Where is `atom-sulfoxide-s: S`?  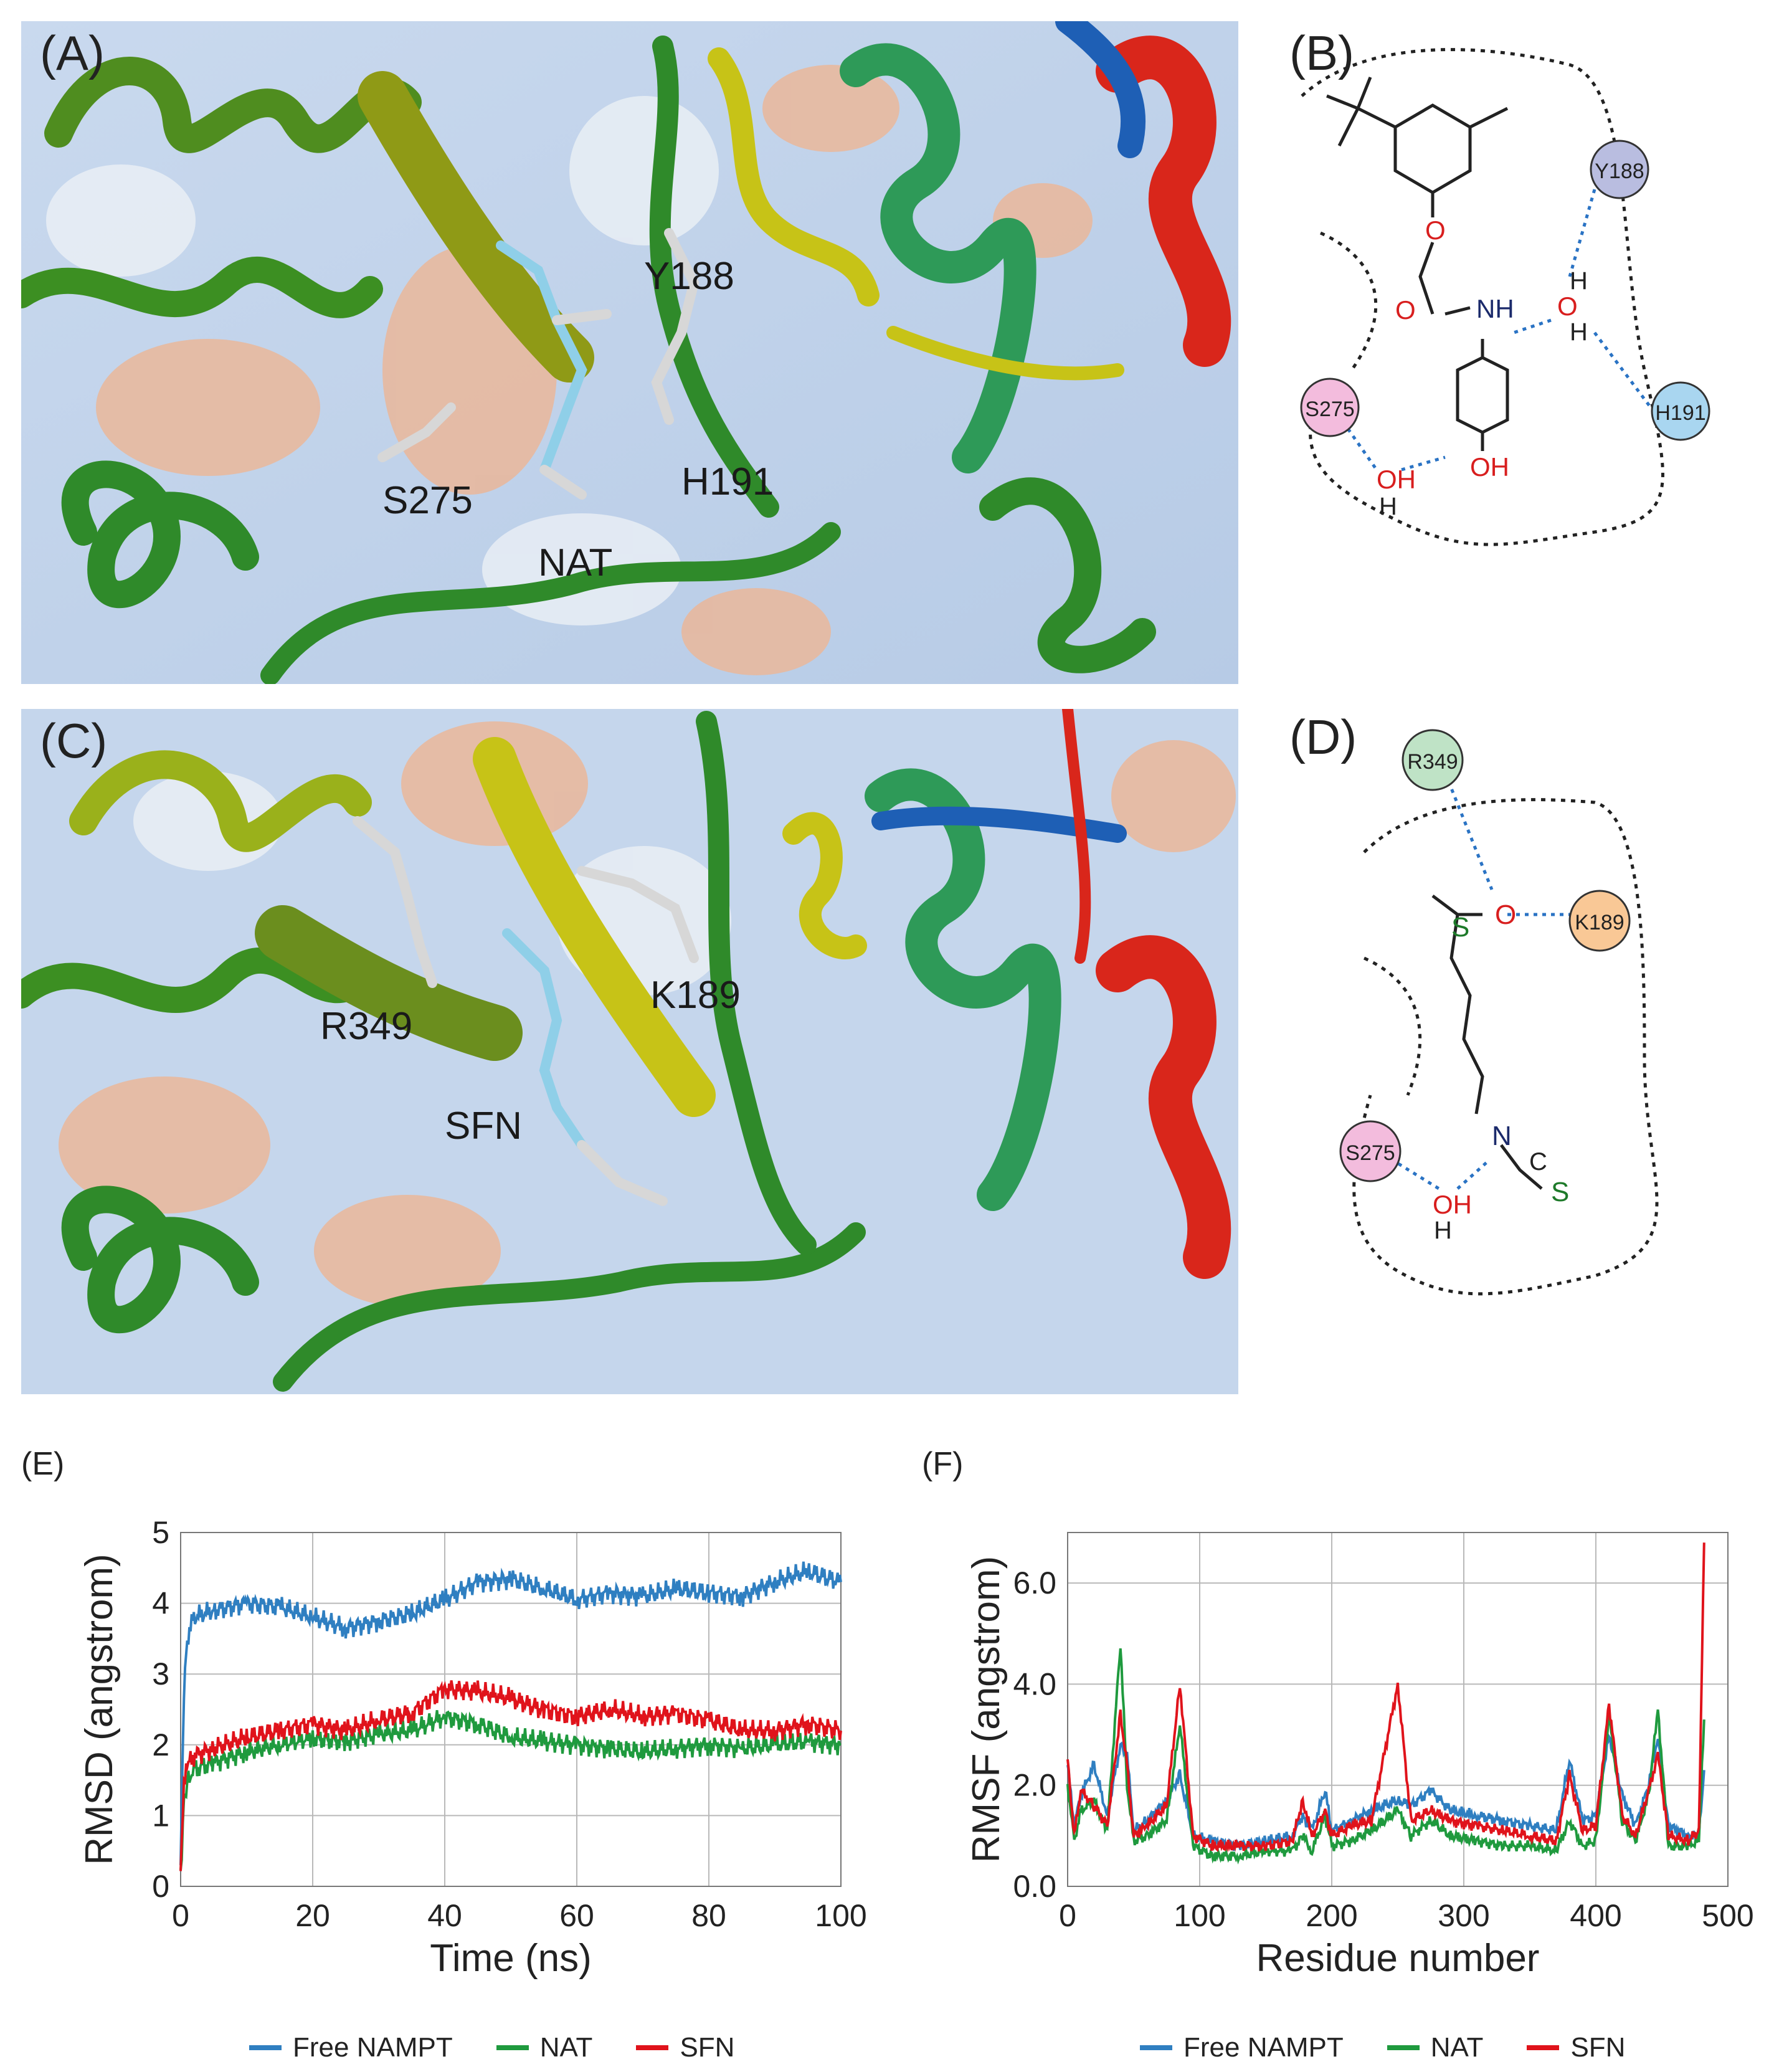
atom-sulfoxide-s: S is located at coordinates (1460, 927).